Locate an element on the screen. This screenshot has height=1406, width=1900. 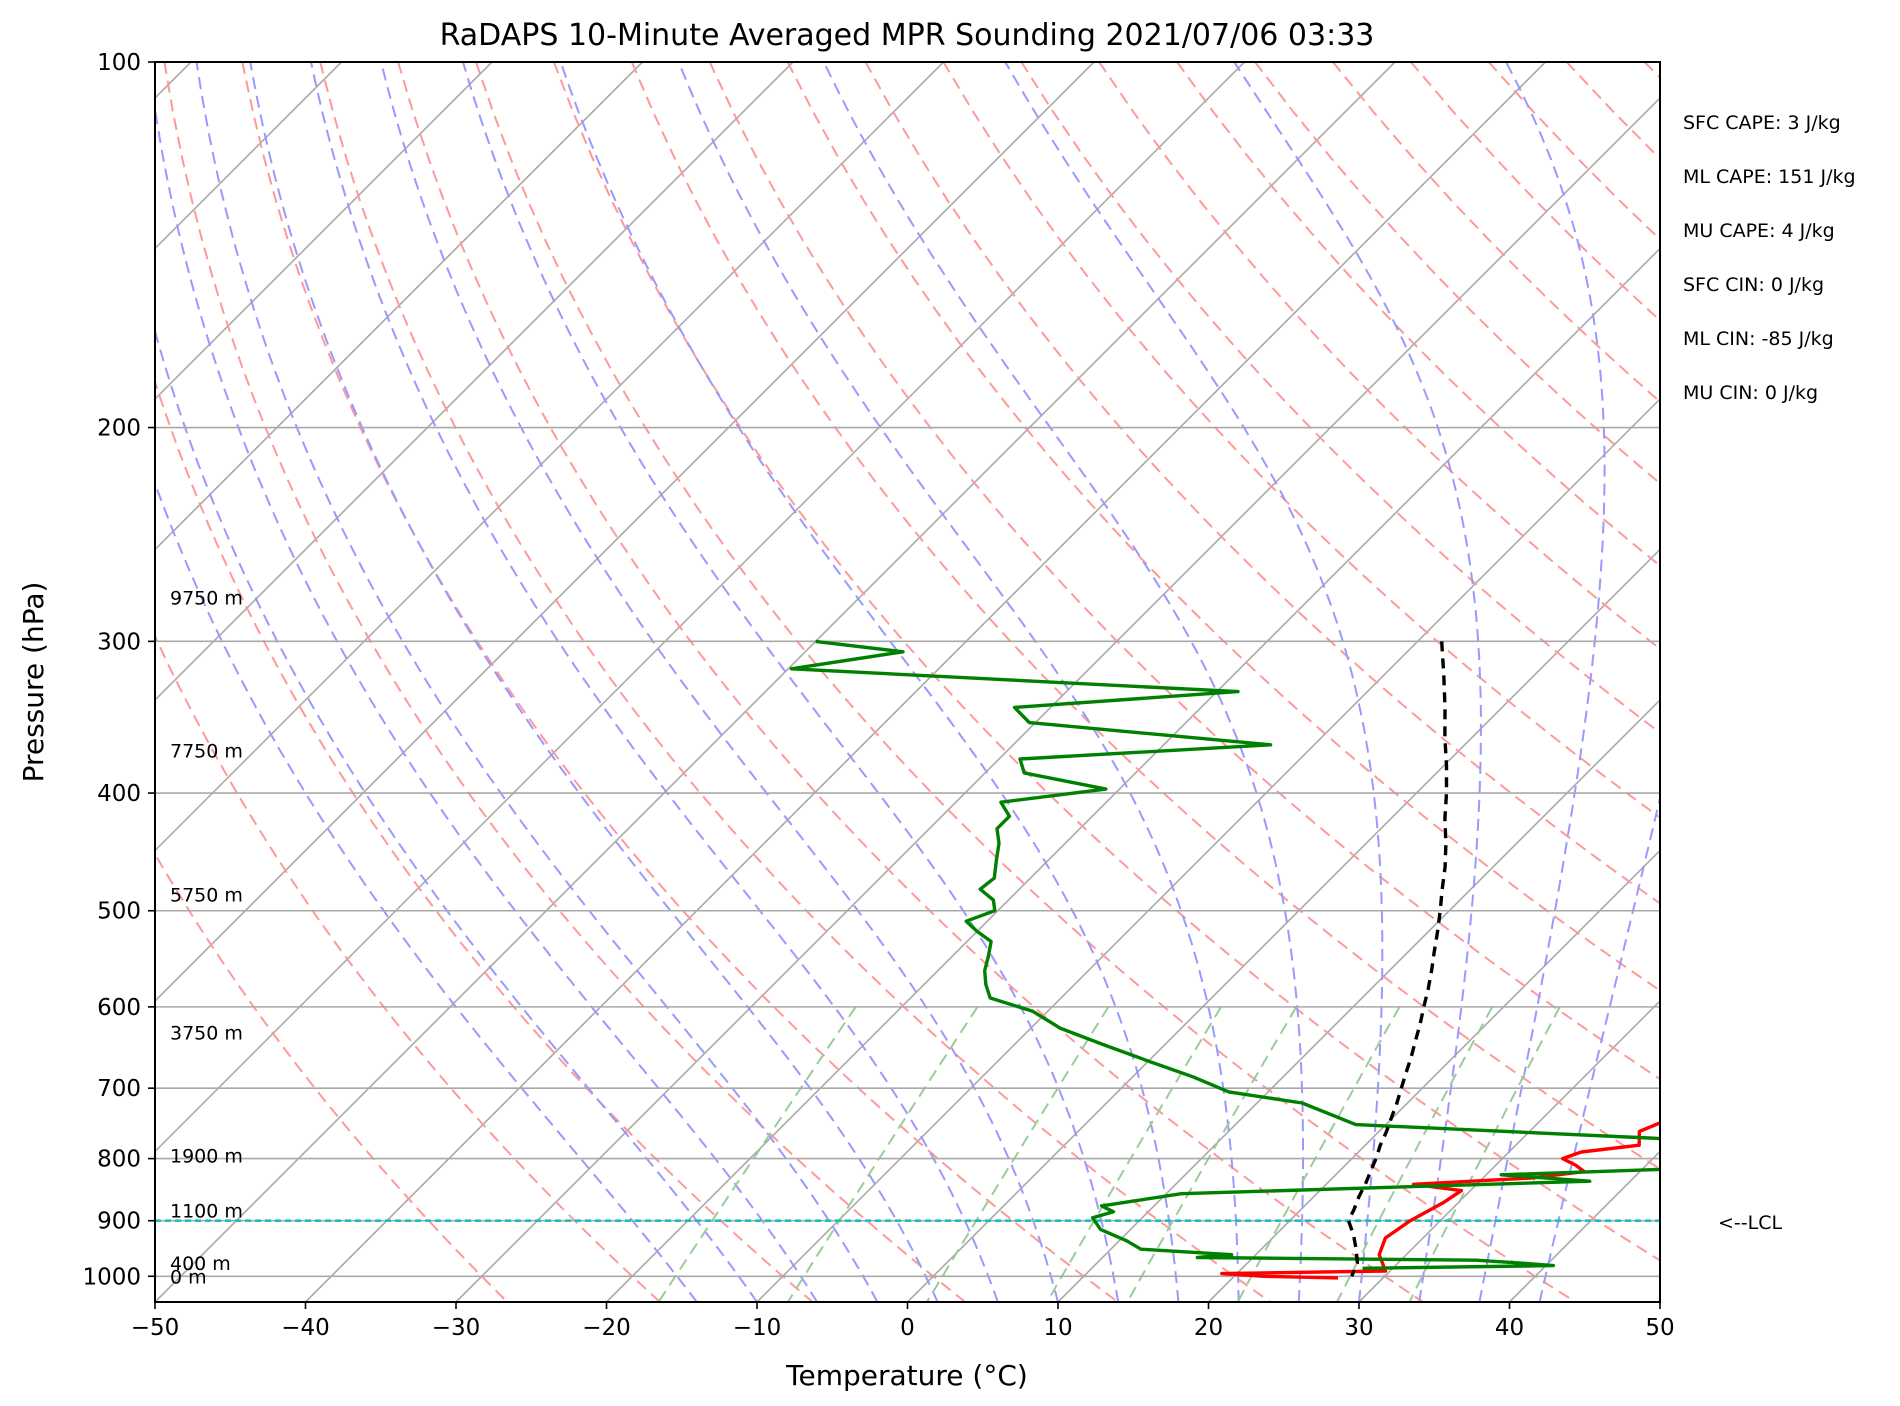
stability-index-label: ML CIN: -85 J/kg is located at coordinates (1758, 339).